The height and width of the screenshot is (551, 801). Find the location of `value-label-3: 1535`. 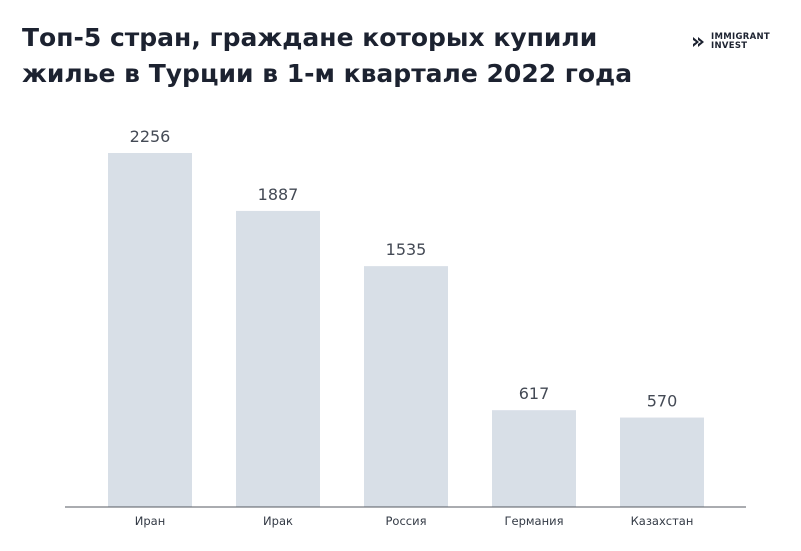

value-label-3: 1535 is located at coordinates (406, 249).